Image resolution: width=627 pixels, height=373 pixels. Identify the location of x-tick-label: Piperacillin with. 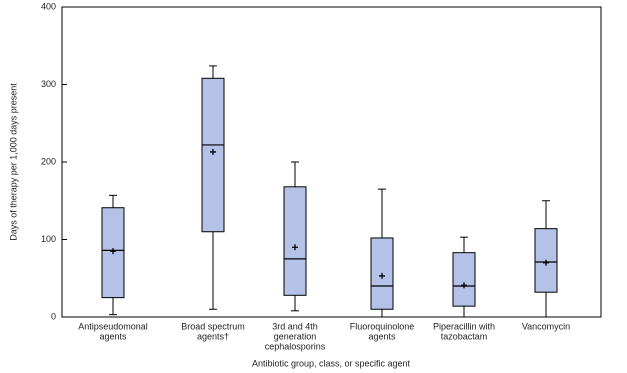
(464, 326).